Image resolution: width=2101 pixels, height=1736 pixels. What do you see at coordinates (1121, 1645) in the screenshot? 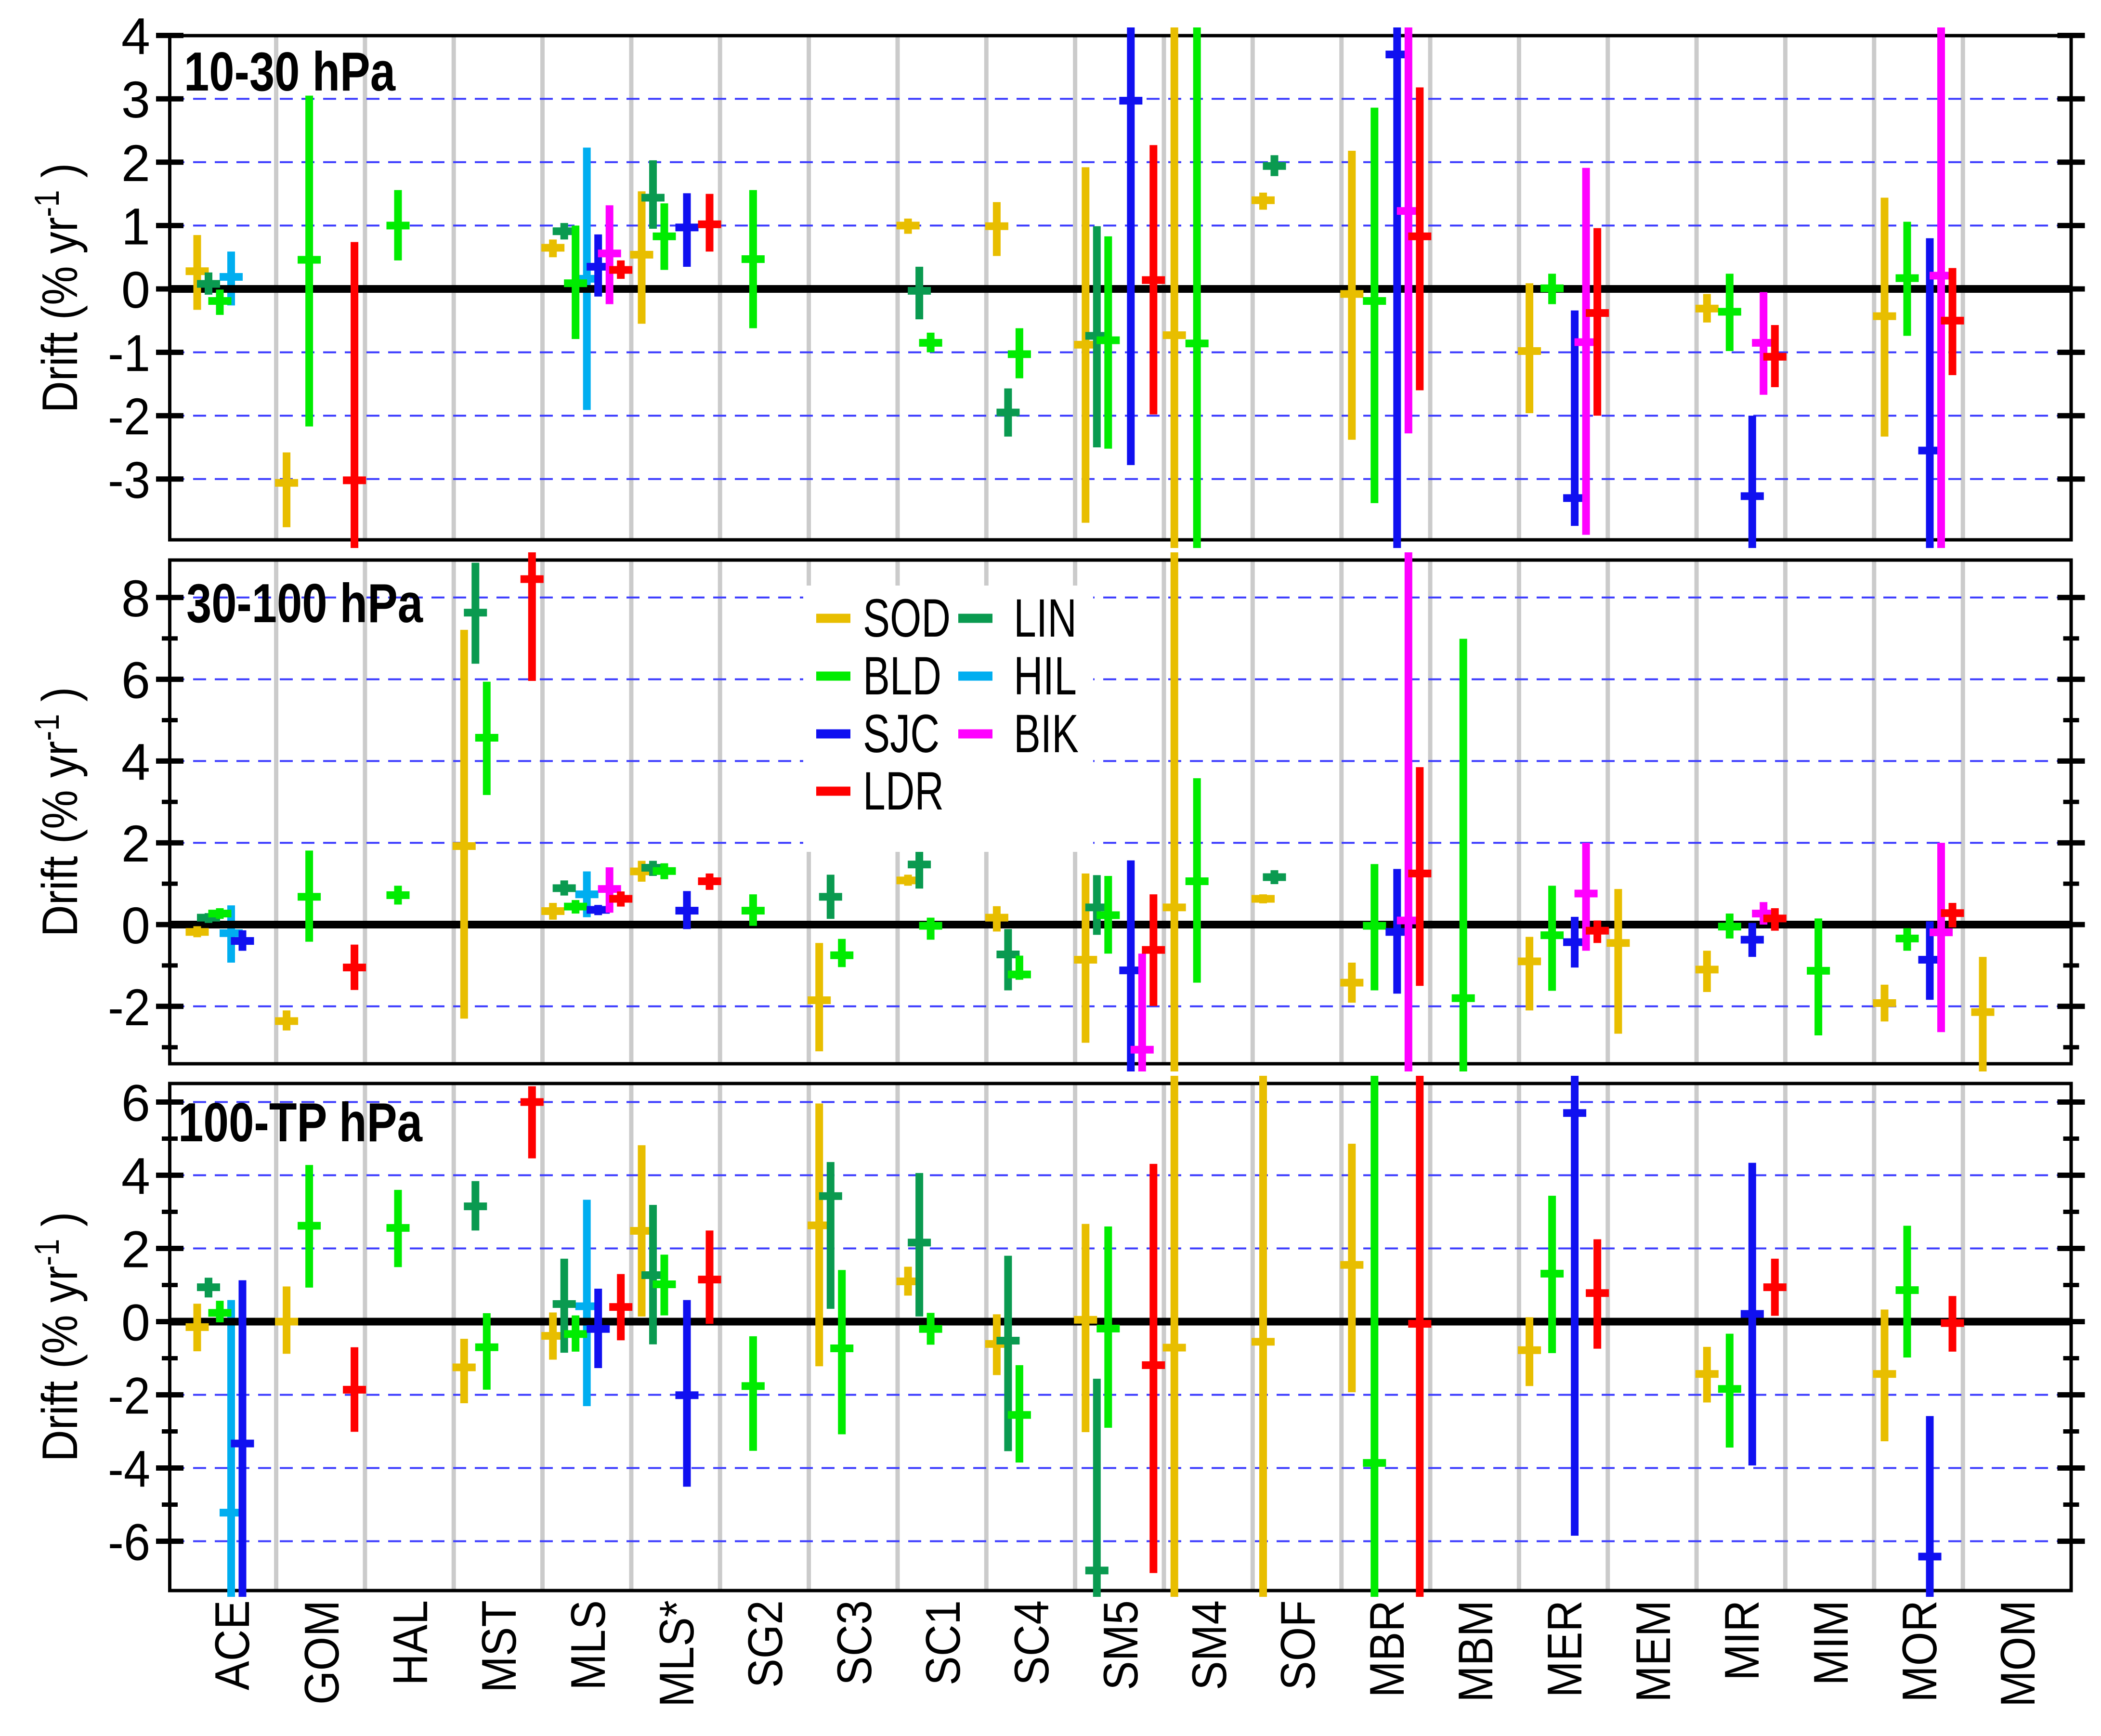
I see `svg-text: SM5` at bounding box center [1121, 1645].